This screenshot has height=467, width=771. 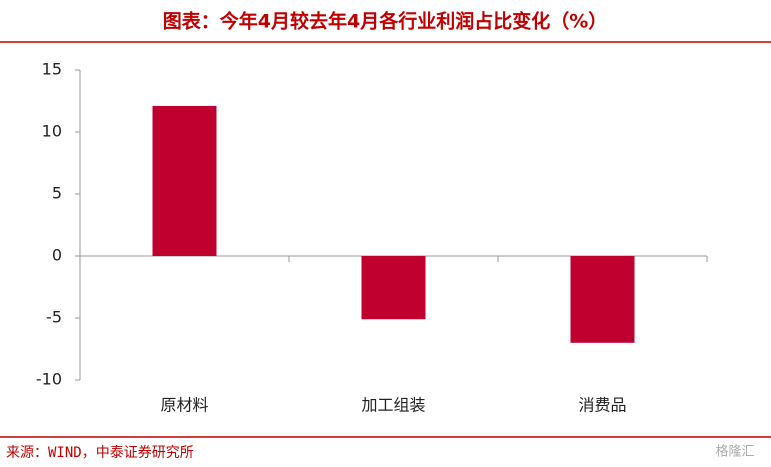 What do you see at coordinates (57, 255) in the screenshot?
I see `y-tick-label: 0` at bounding box center [57, 255].